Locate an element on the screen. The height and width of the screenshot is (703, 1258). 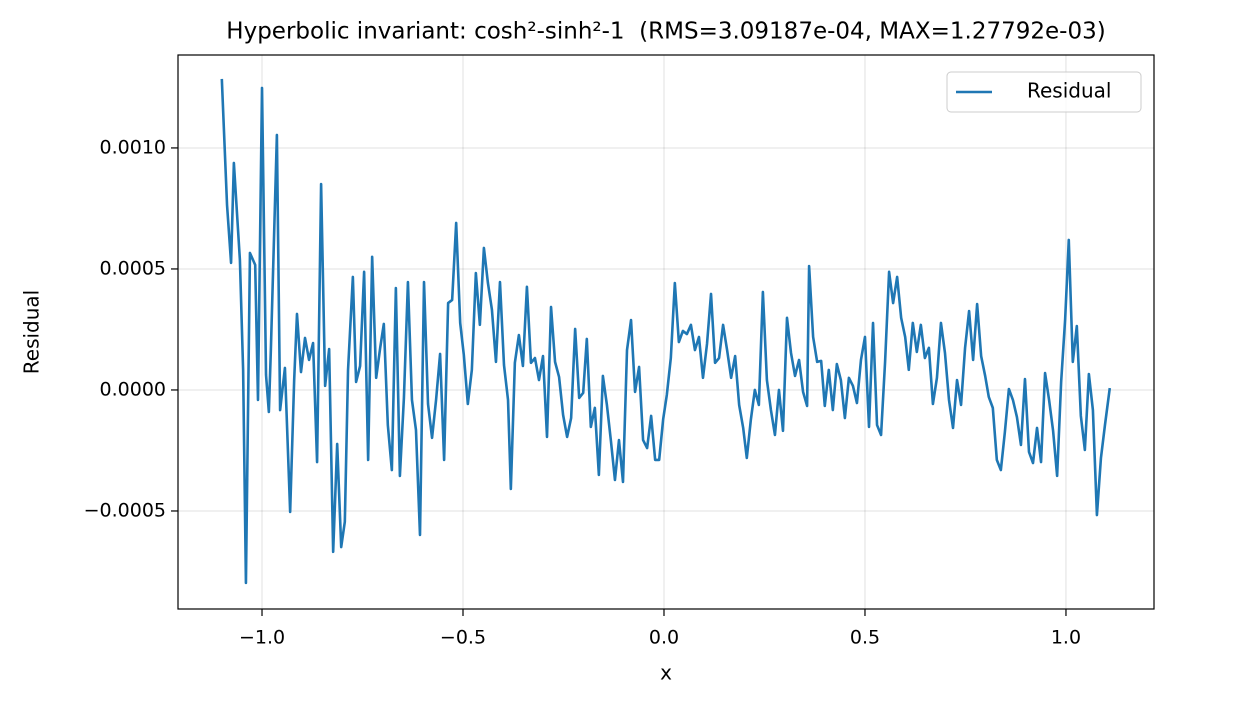
y-axis-label: Residual is located at coordinates (32, 332).